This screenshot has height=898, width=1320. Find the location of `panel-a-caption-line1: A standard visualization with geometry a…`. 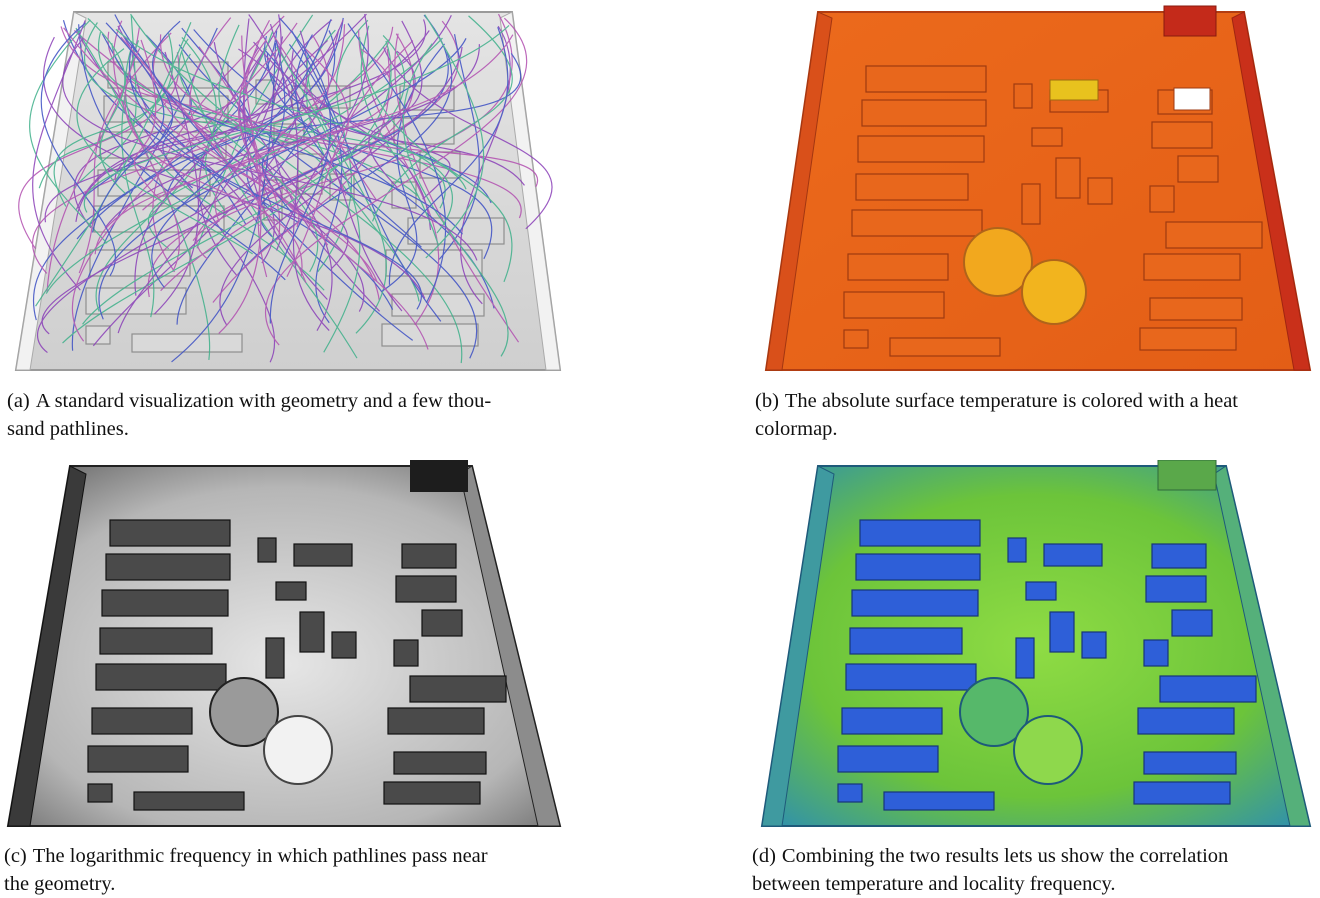

panel-a-caption-line1: A standard visualization with geometry a… is located at coordinates (263, 401).